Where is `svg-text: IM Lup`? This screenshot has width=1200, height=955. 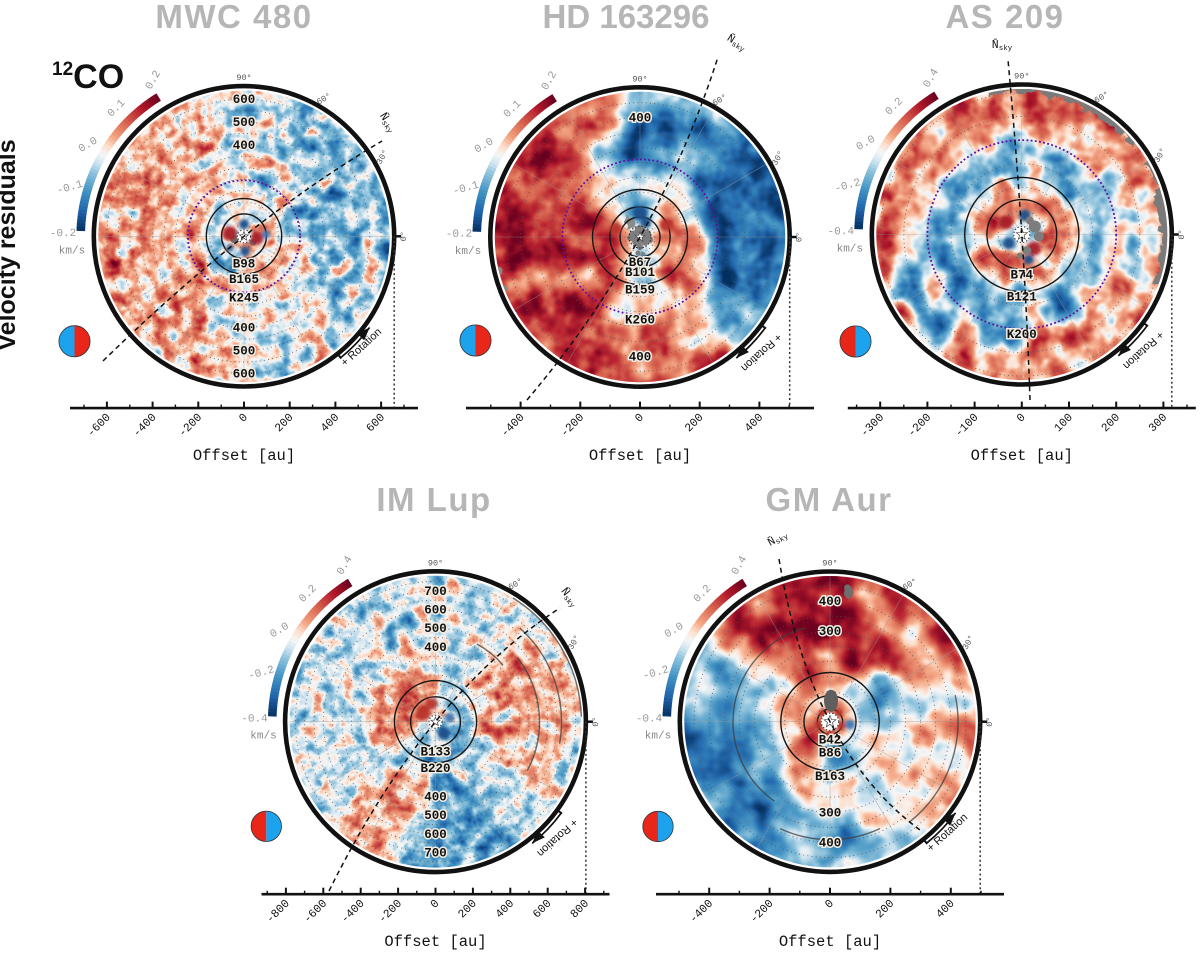 svg-text: IM Lup is located at coordinates (433, 499).